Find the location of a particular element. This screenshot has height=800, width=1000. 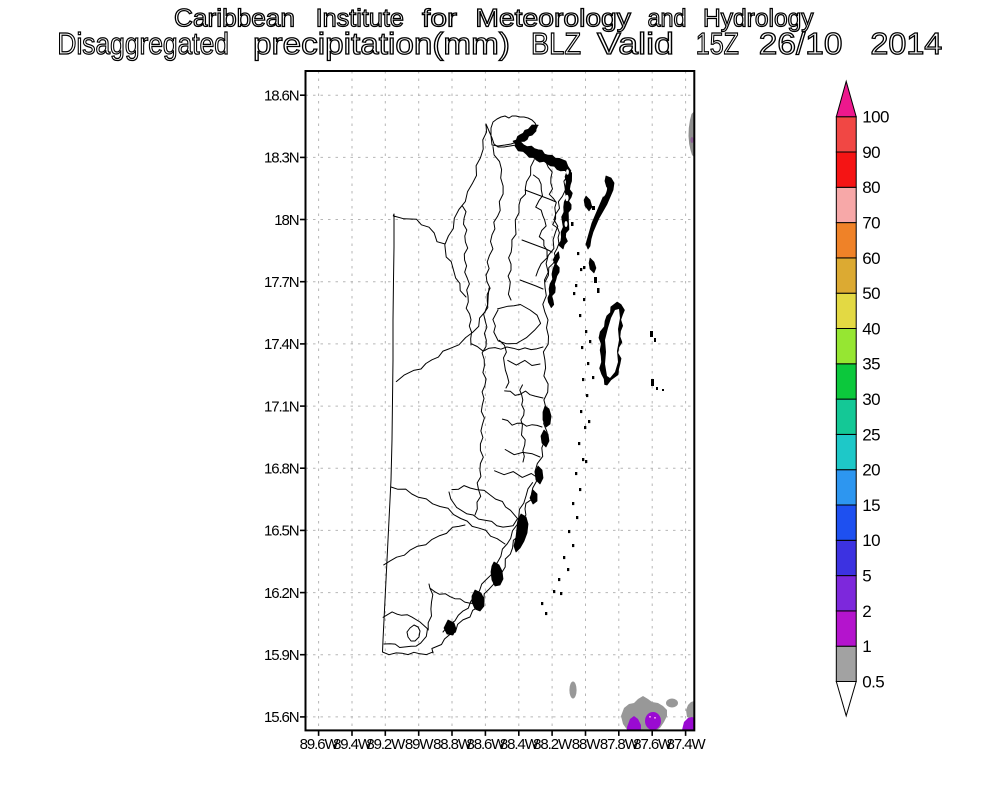

svg-text: 17.1N is located at coordinates (281, 406).